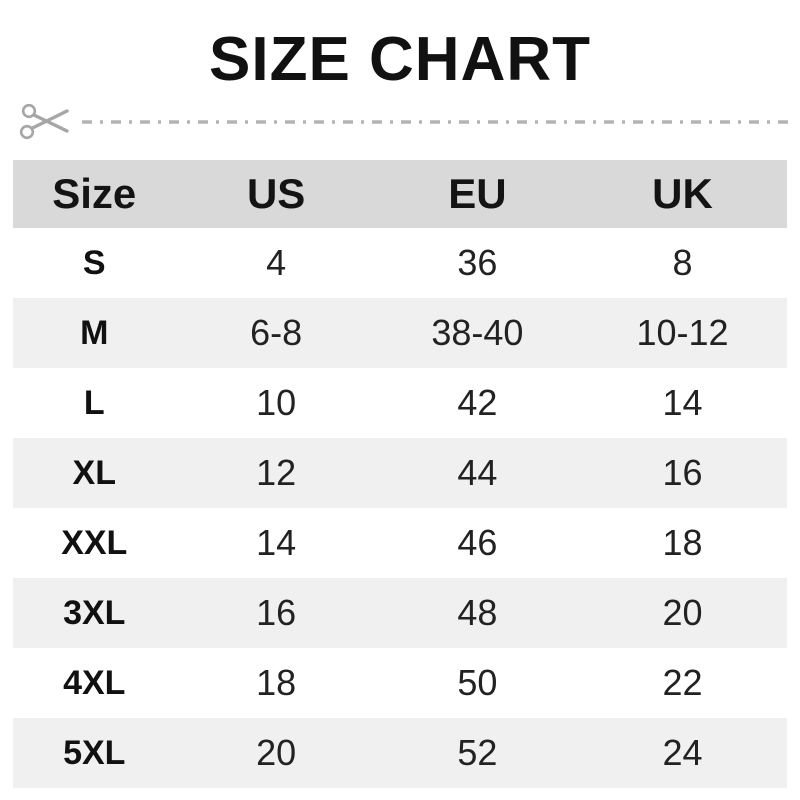  What do you see at coordinates (400, 403) in the screenshot?
I see `table-row-l: L 10 42 14` at bounding box center [400, 403].